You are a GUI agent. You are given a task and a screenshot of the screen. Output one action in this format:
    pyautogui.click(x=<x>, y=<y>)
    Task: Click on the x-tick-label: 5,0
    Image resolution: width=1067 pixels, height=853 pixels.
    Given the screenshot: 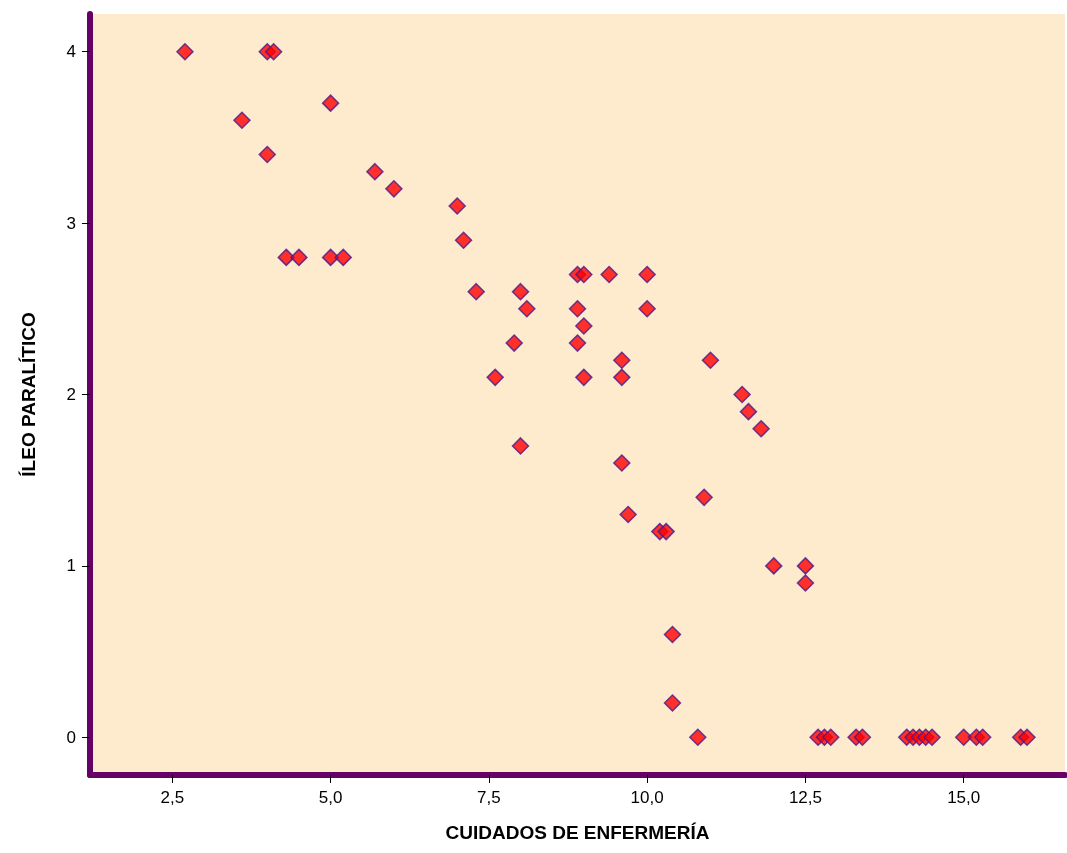 What is the action you would take?
    pyautogui.click(x=330, y=797)
    